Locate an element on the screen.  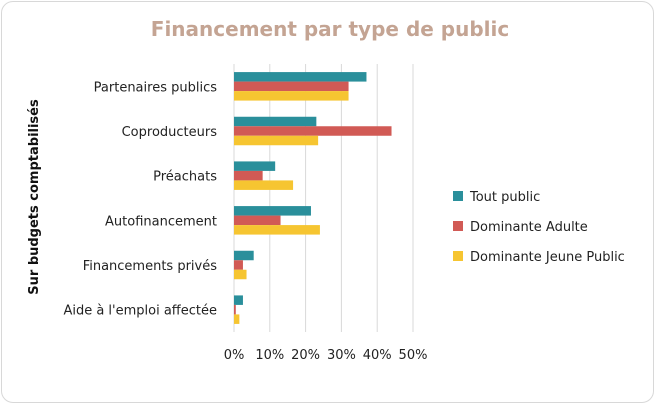
category-label: Préachats is located at coordinates (185, 177).